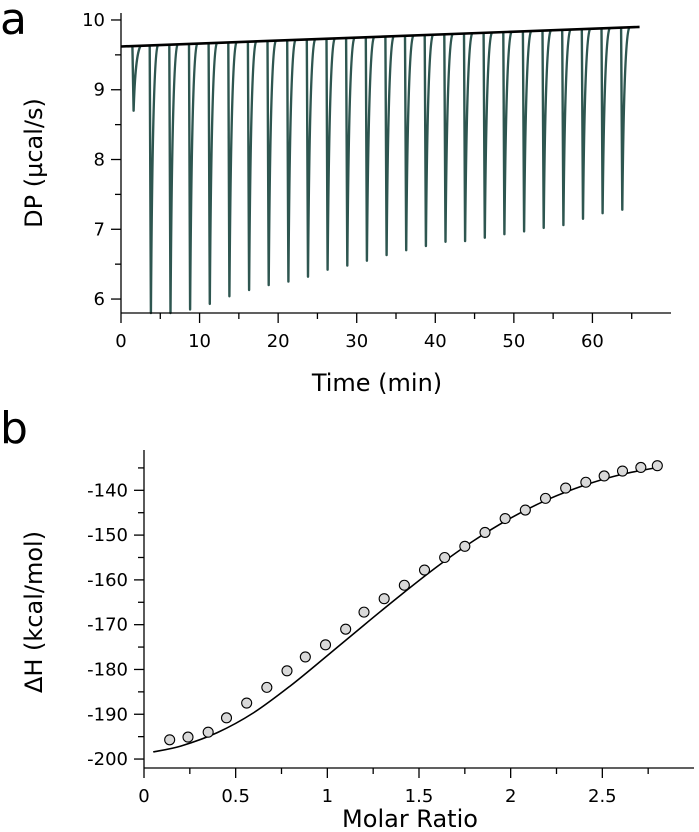 This screenshot has height=832, width=699. I want to click on x-tick-label-a: 30, so click(356, 341).